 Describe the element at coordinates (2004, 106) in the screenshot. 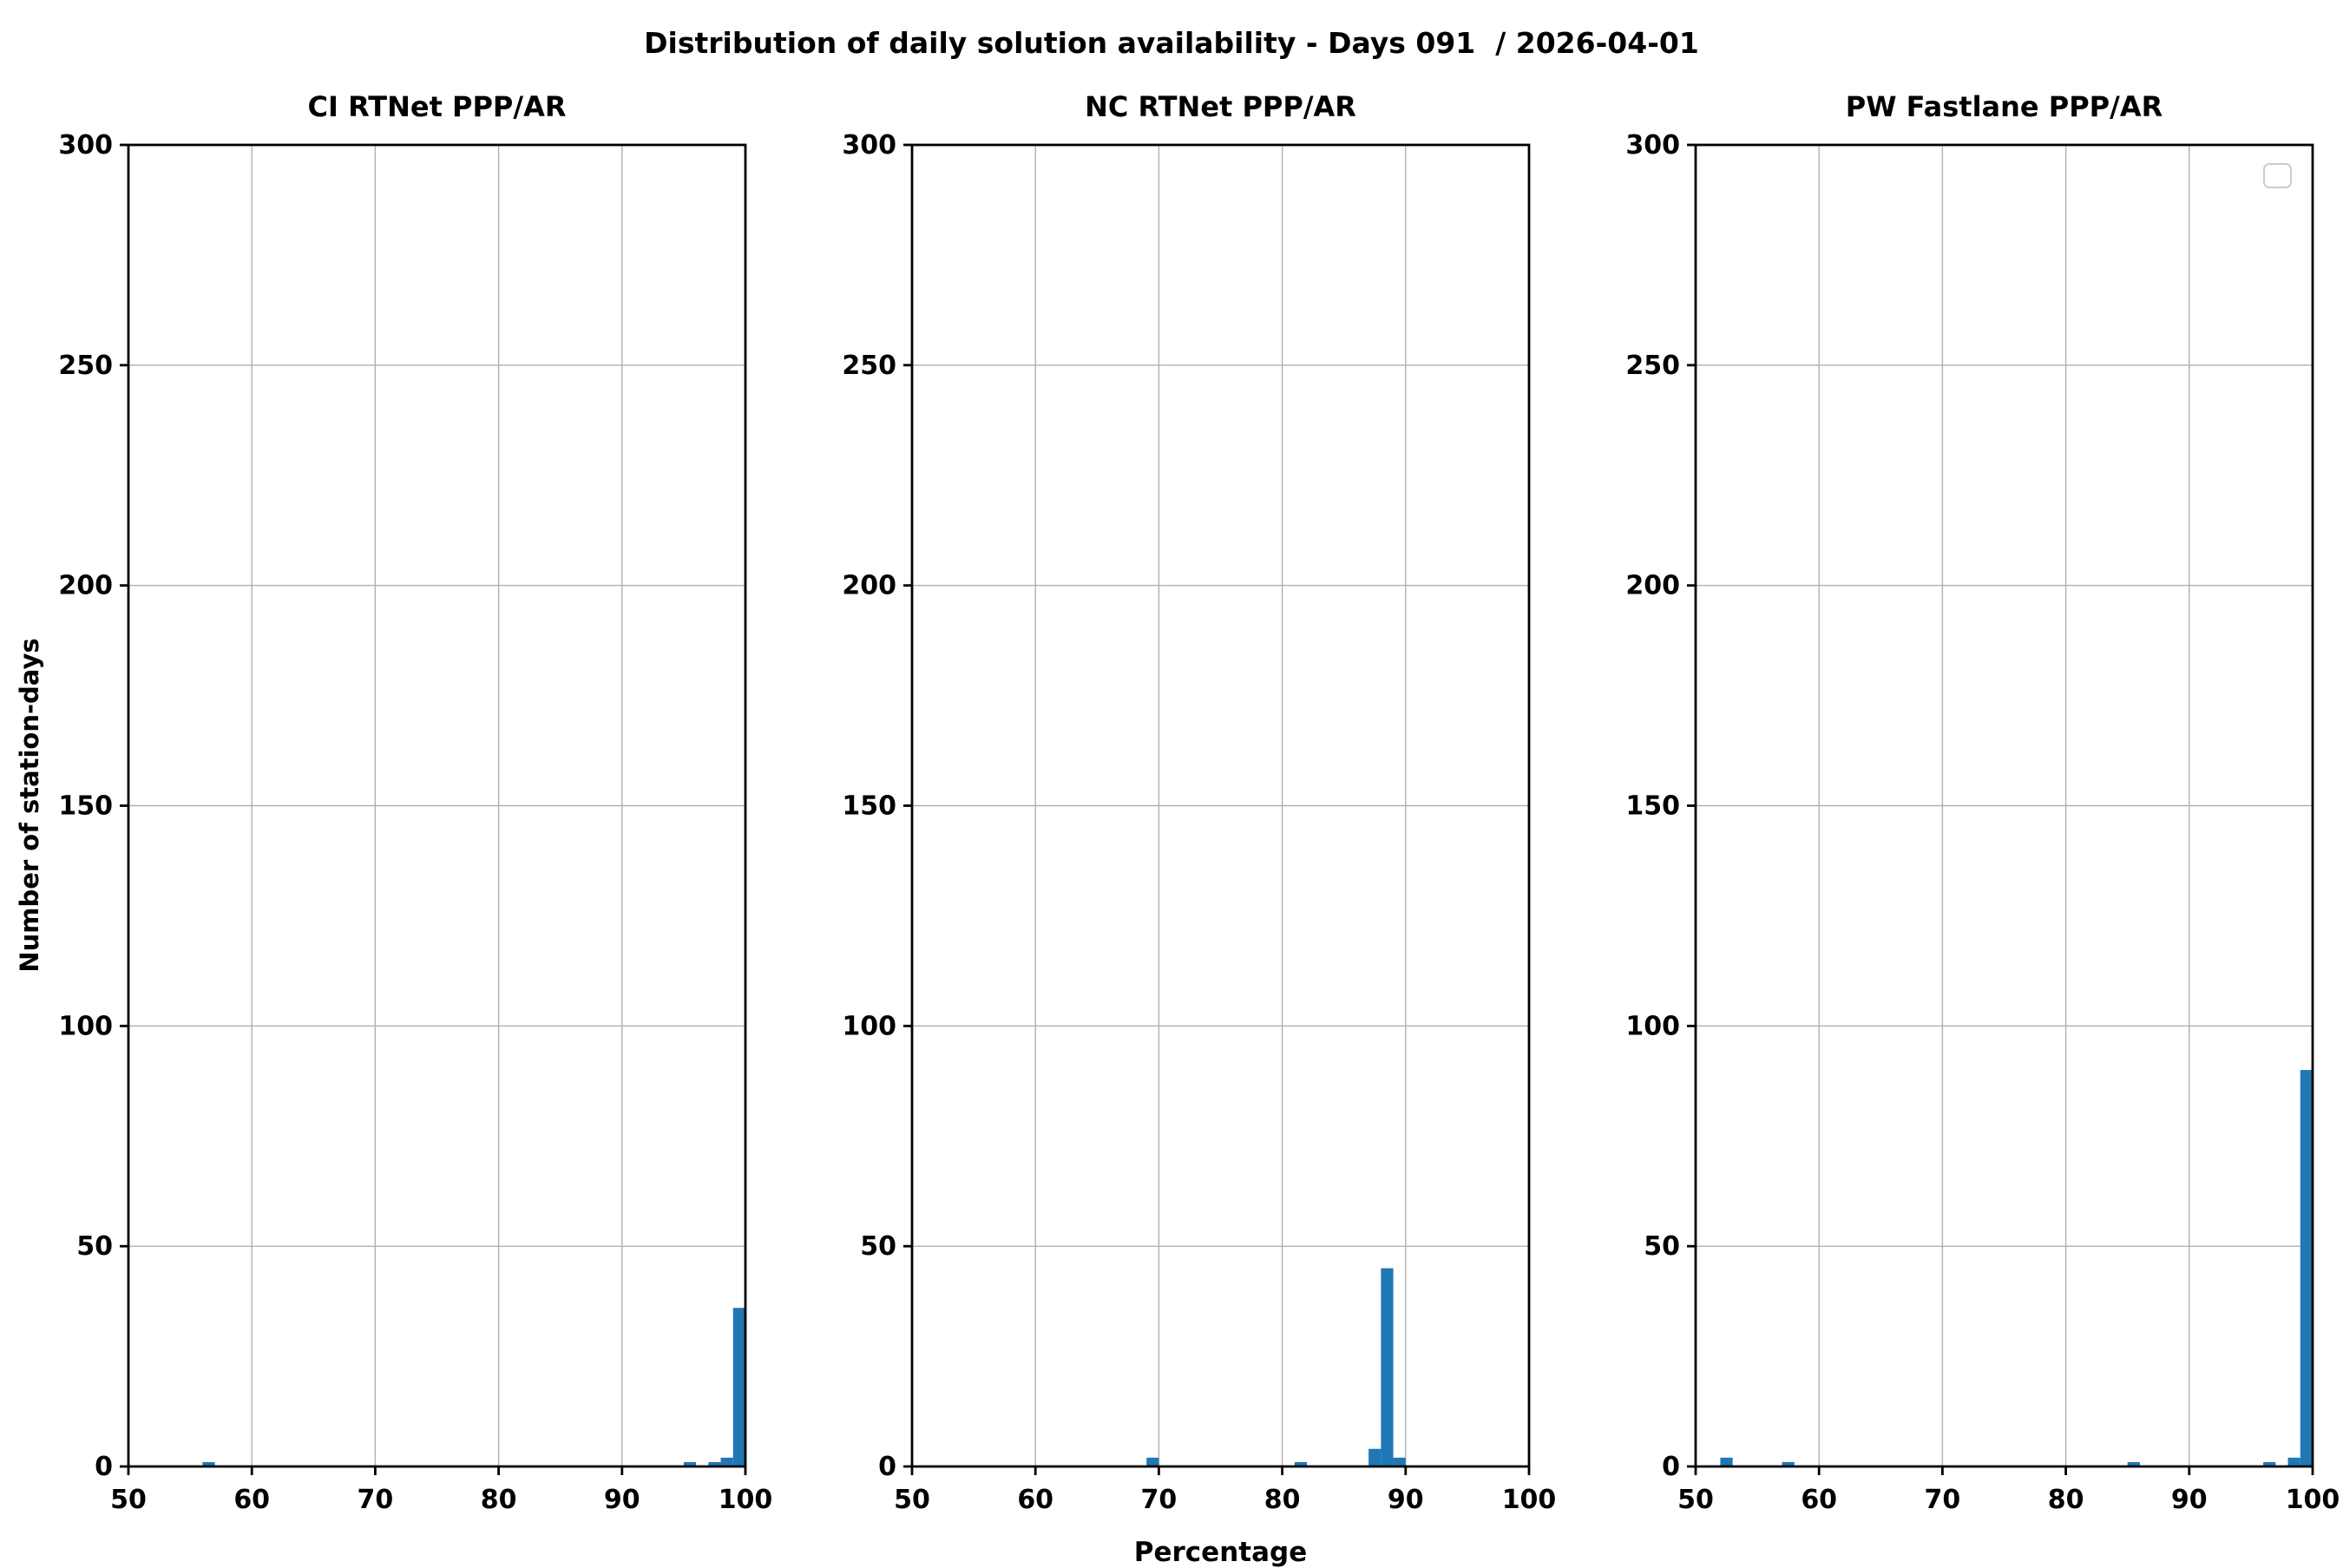

I see `subplot-title-pw-fastlane: PW Fastlane PPP/AR` at that location.